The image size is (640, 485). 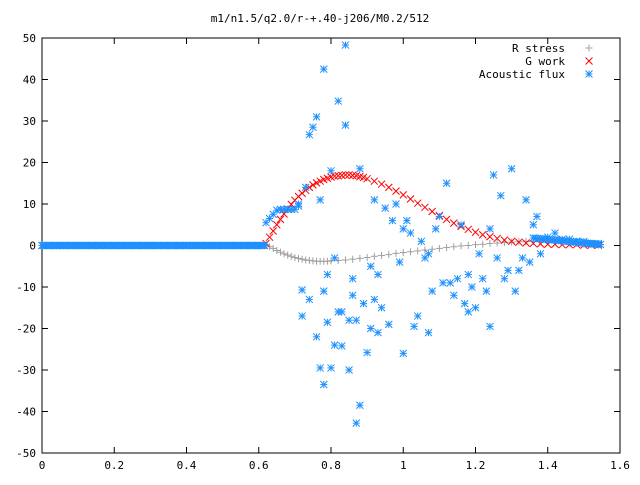 I want to click on legend-label: R stress, so click(x=538, y=48).